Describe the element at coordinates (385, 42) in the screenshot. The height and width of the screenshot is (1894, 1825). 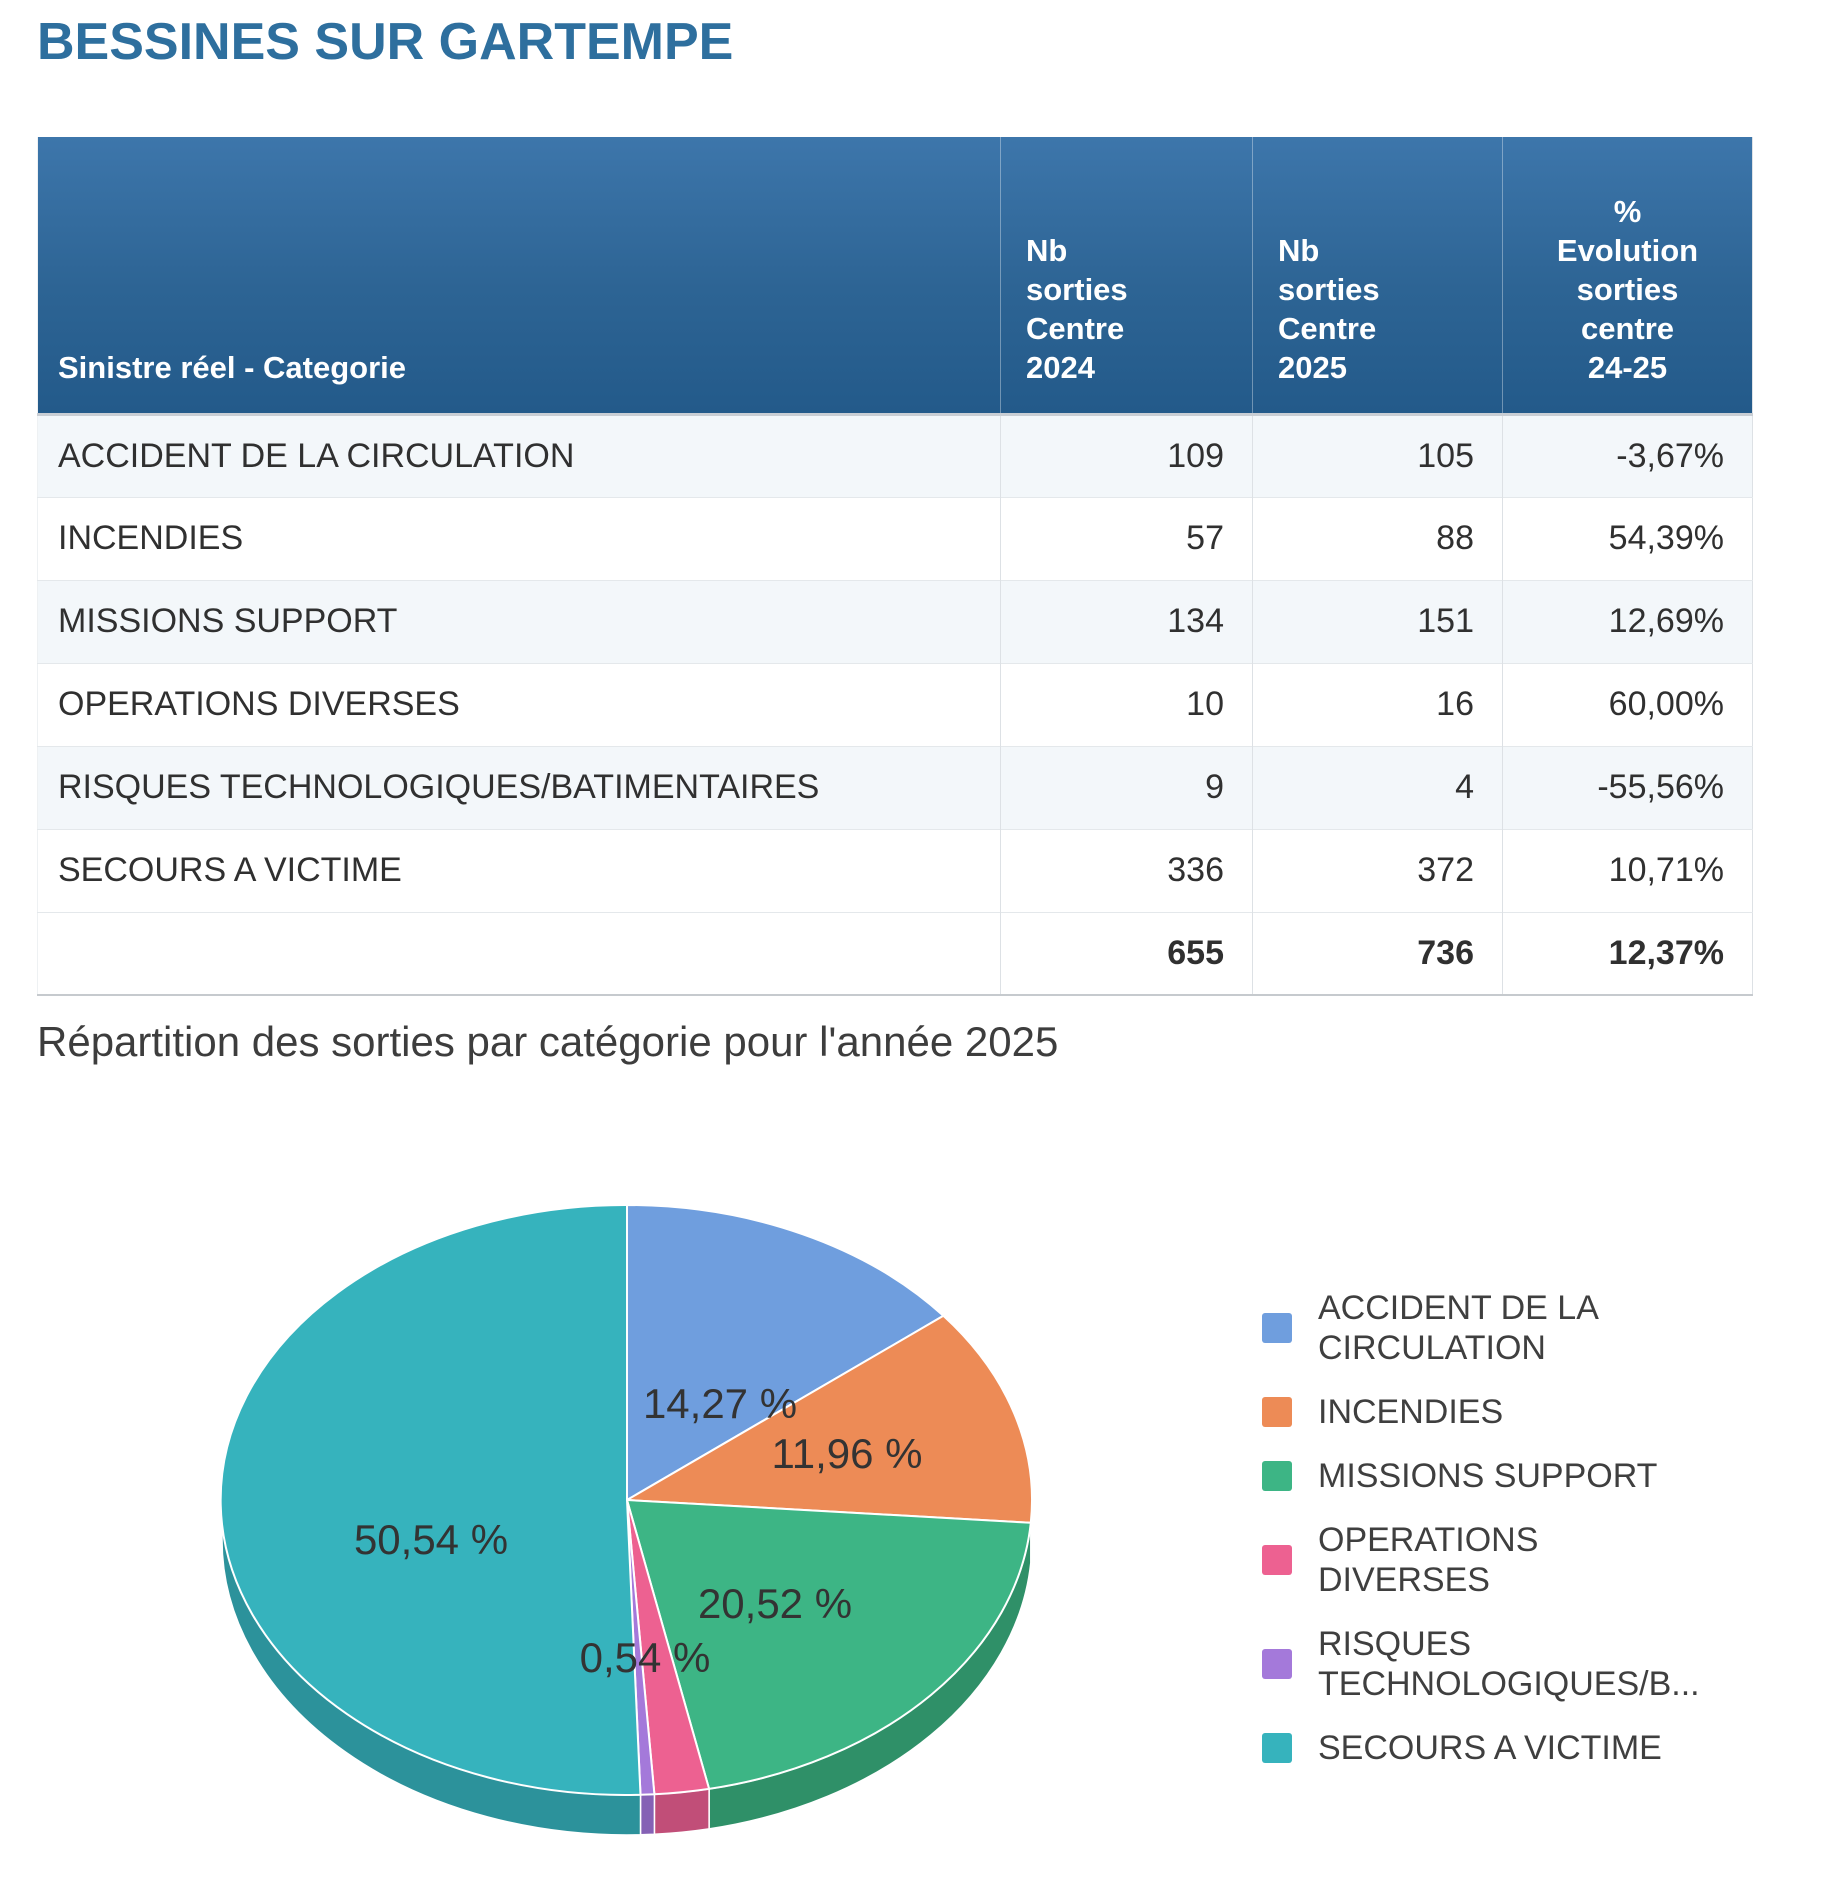
I see `page-title: BESSINES SUR GARTEMPE` at that location.